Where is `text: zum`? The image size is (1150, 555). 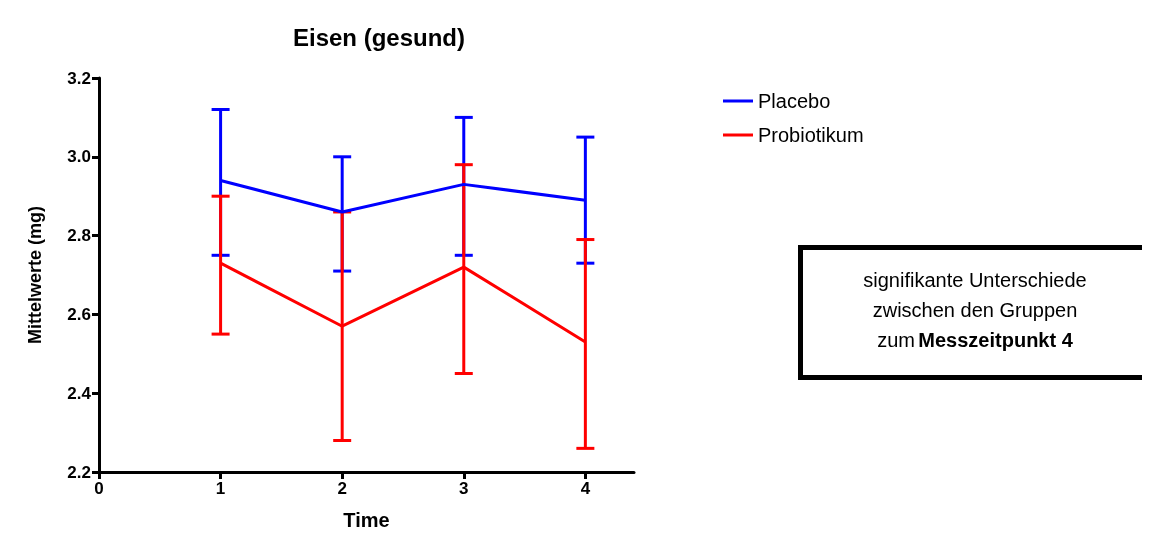
text: zum is located at coordinates (896, 340).